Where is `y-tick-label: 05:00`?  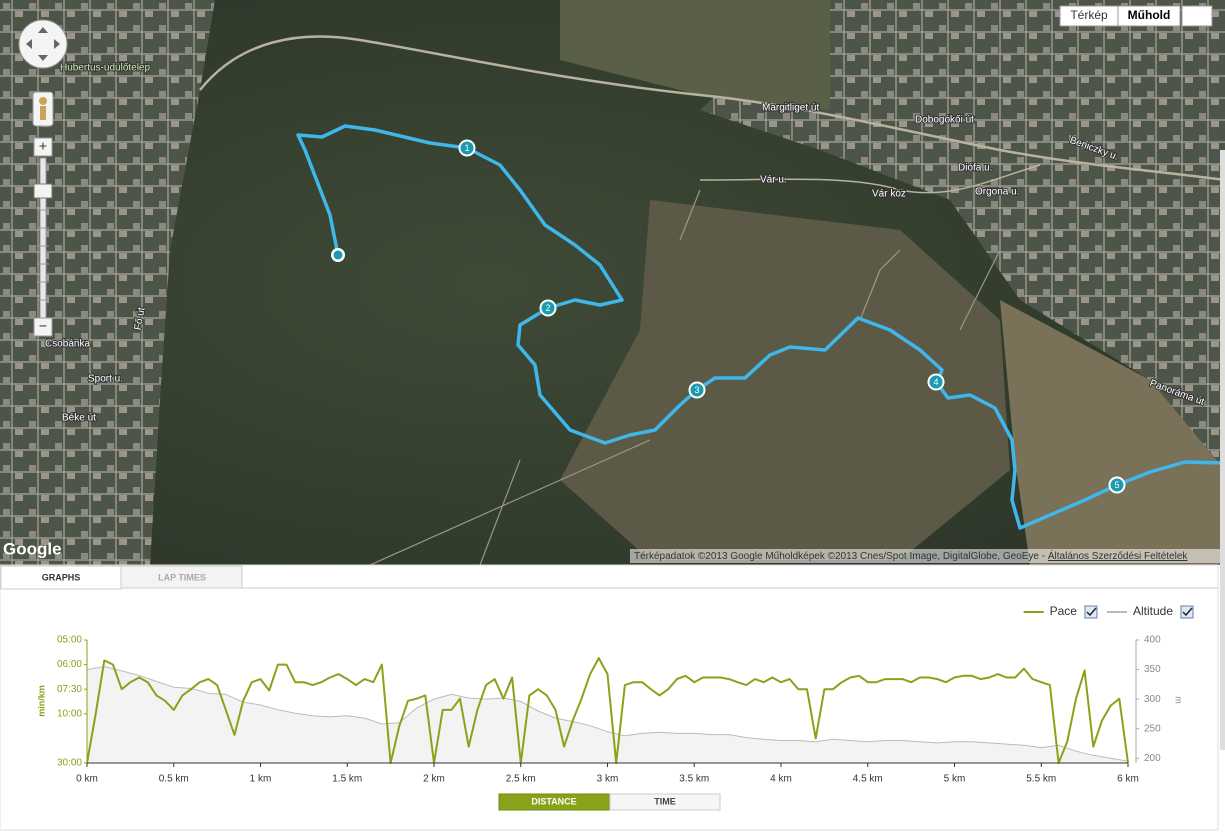 y-tick-label: 05:00 is located at coordinates (69, 640).